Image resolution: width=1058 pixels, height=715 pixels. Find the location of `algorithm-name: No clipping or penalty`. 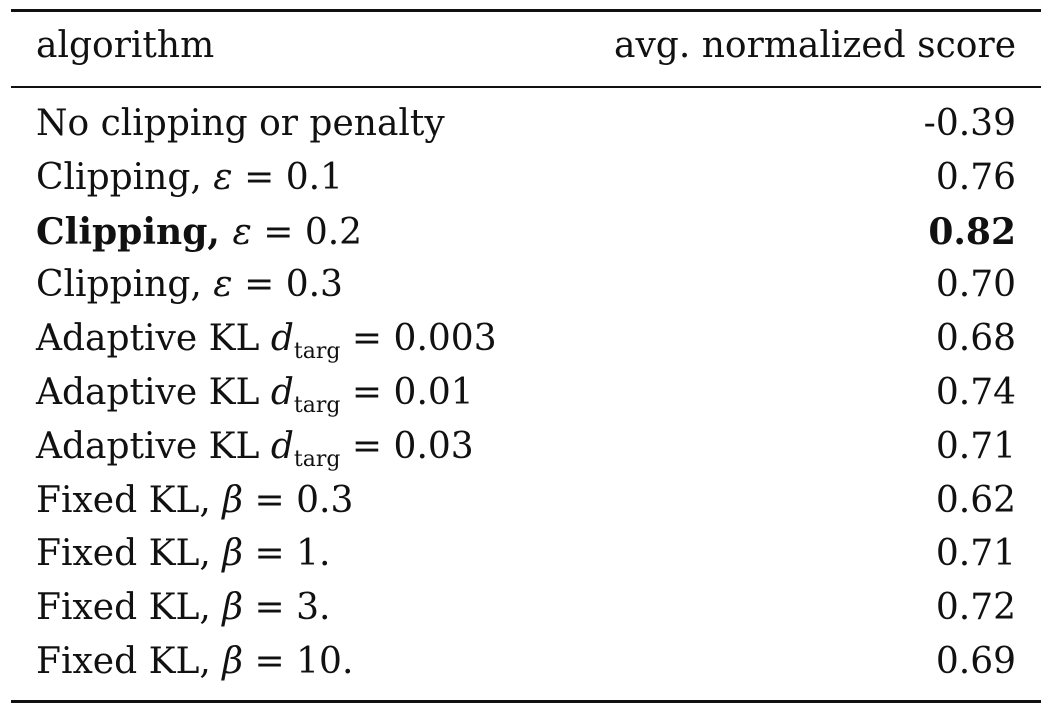

algorithm-name: No clipping or penalty is located at coordinates (240, 123).